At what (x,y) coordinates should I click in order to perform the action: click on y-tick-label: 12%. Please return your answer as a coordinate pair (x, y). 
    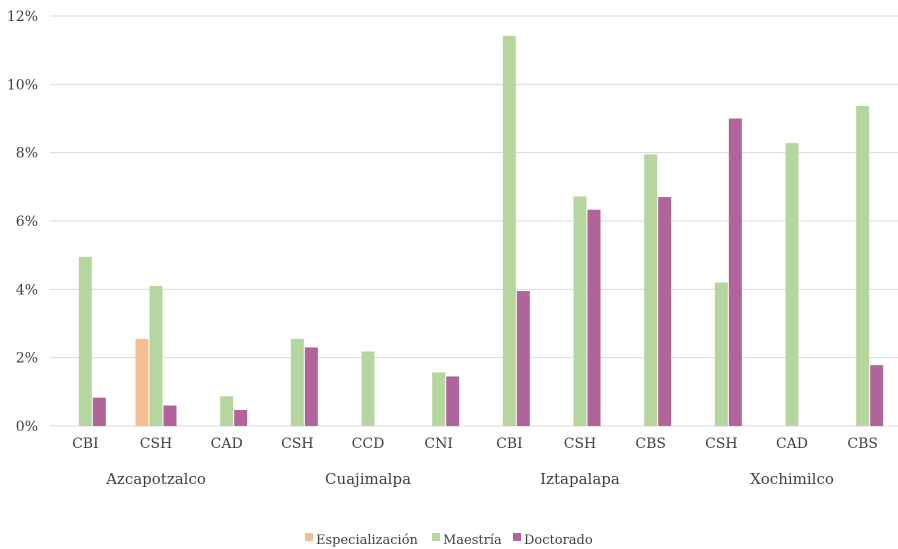
    Looking at the image, I should click on (22, 17).